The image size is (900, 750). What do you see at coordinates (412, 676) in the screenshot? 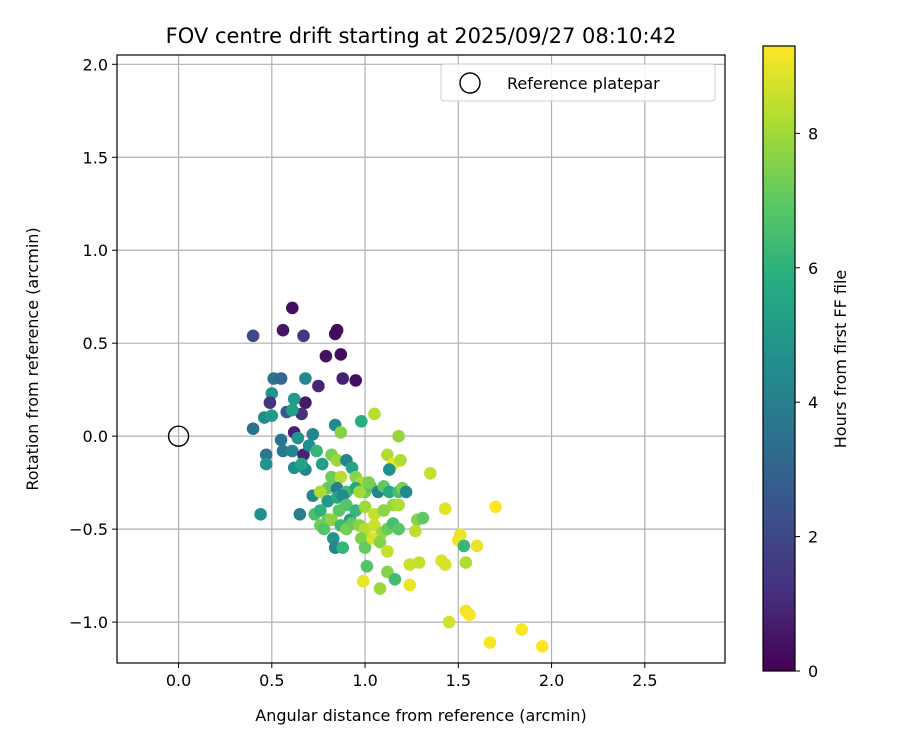
I see `x-axis-ticks: 0.0 0.5 1.0 1.5 2.0 2.5` at bounding box center [412, 676].